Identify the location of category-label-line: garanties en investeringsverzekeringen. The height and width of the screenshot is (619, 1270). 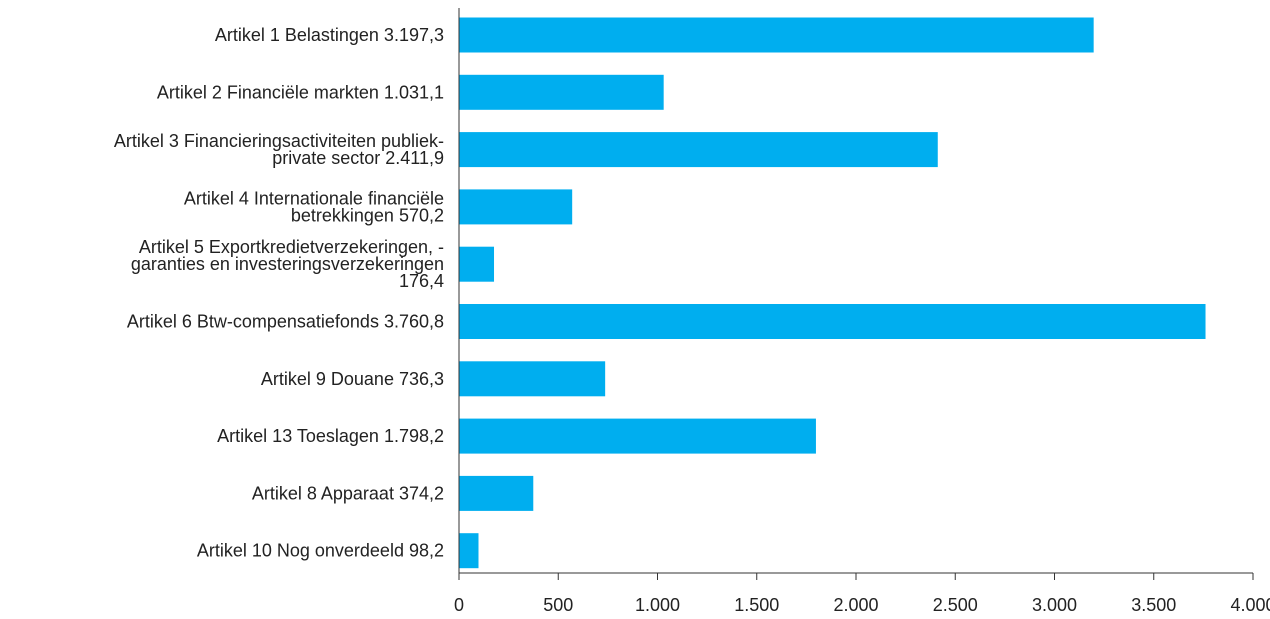
(287, 264).